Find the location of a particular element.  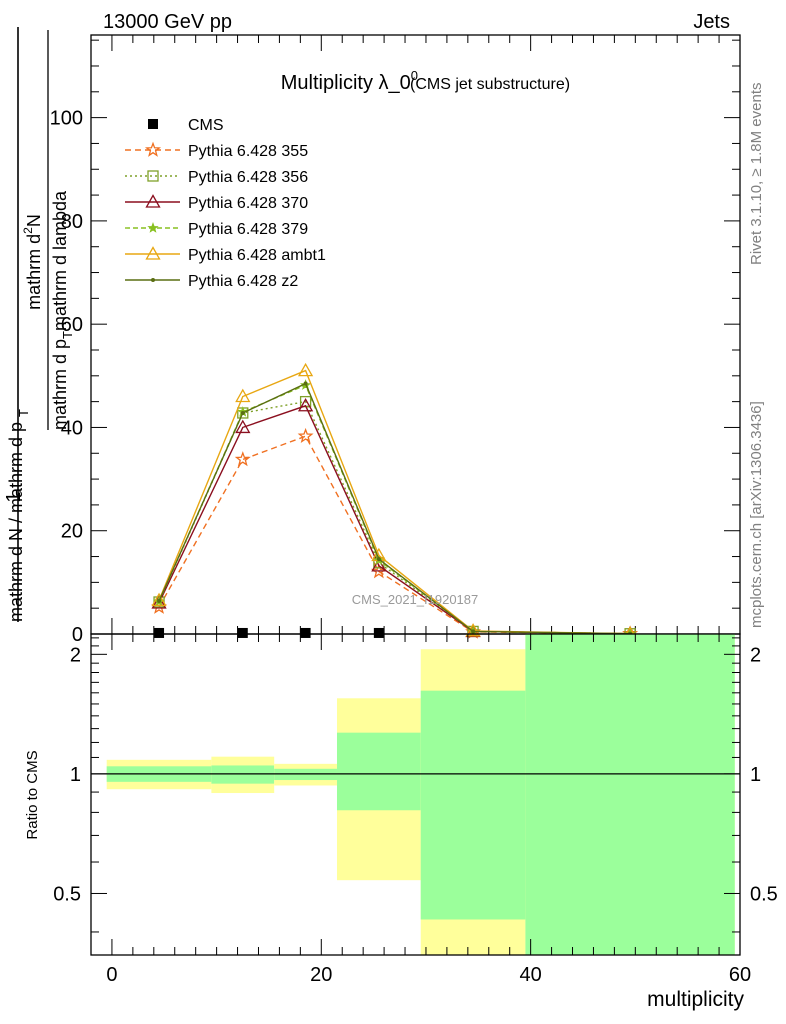

legend-label-2: Pythia 6.428 356 is located at coordinates (248, 177).